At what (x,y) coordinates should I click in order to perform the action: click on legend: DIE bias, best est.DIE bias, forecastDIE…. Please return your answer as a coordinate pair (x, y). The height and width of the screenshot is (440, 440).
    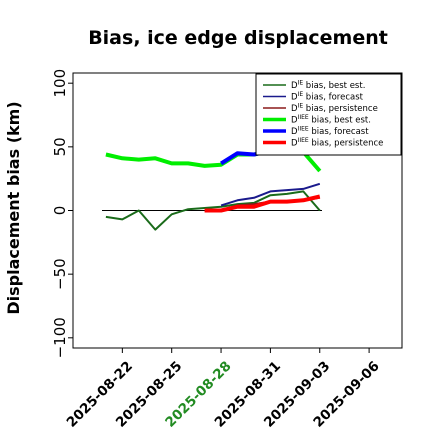
    Looking at the image, I should click on (328, 114).